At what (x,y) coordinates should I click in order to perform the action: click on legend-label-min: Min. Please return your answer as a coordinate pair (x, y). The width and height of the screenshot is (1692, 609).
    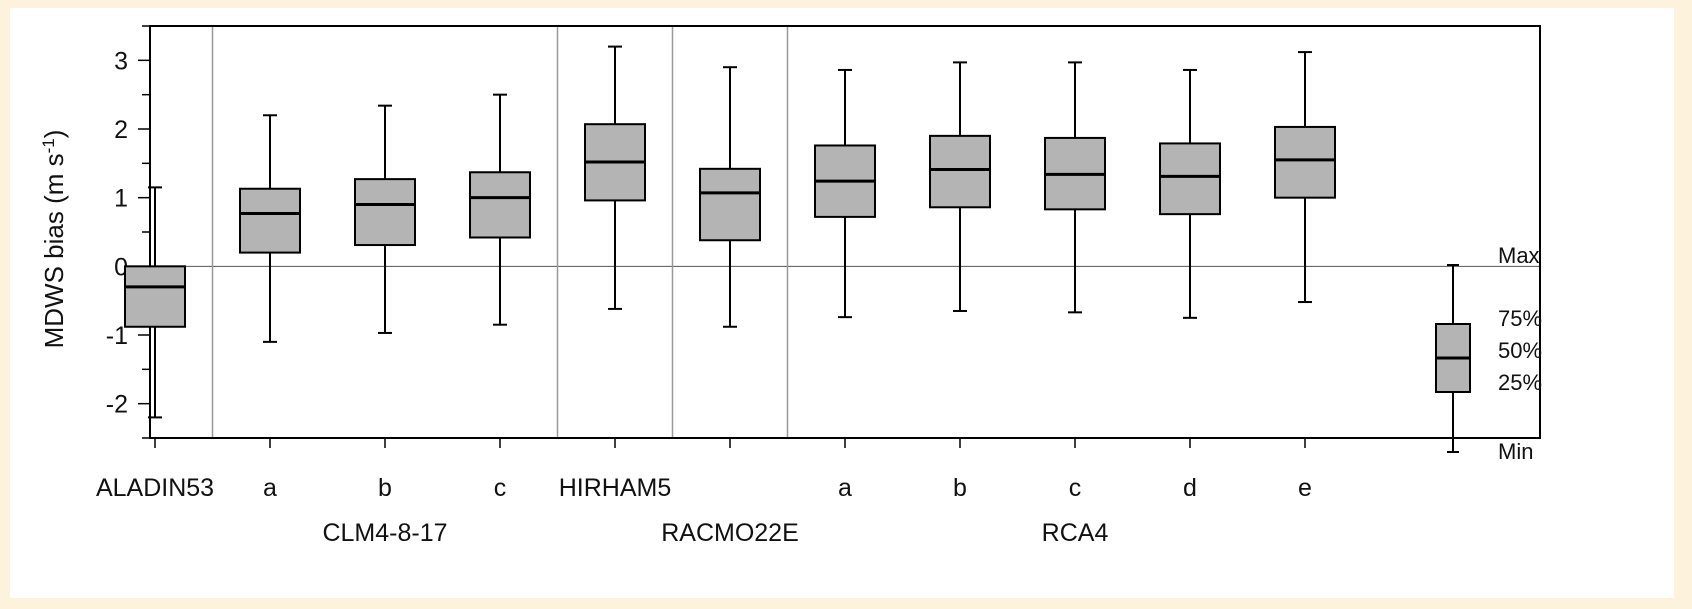
    Looking at the image, I should click on (1515, 451).